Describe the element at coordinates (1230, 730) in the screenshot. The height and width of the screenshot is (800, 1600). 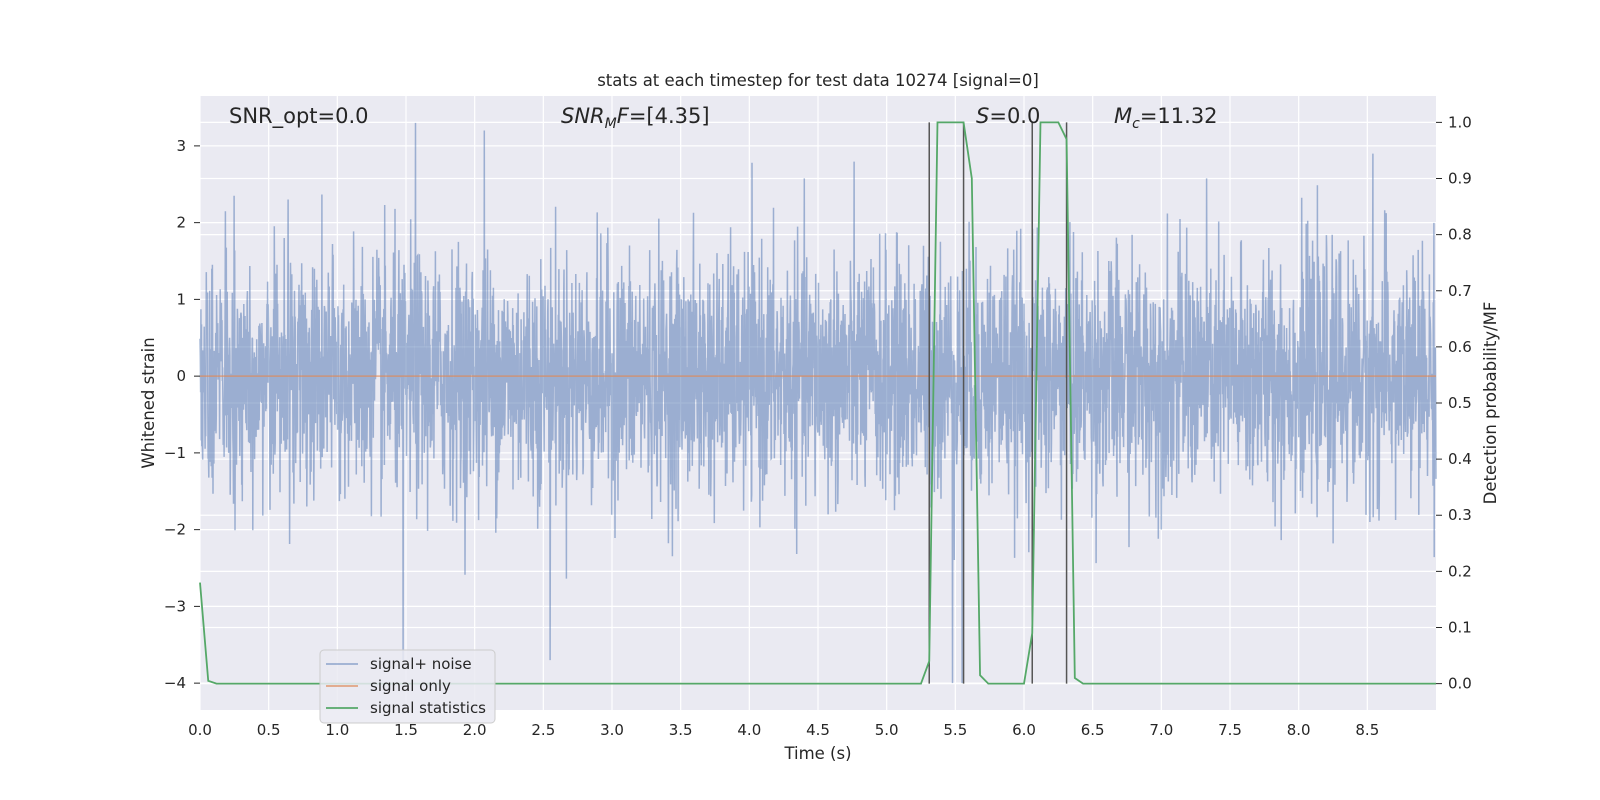
I see `x-tick-label: 7.5` at that location.